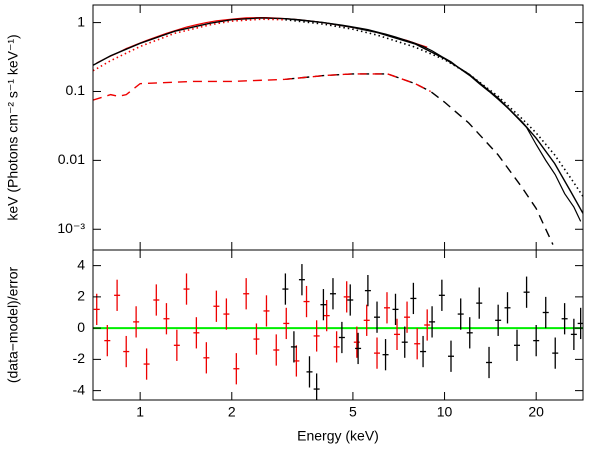  What do you see at coordinates (76, 90) in the screenshot?
I see `y-tick-label: 0.1` at bounding box center [76, 90].